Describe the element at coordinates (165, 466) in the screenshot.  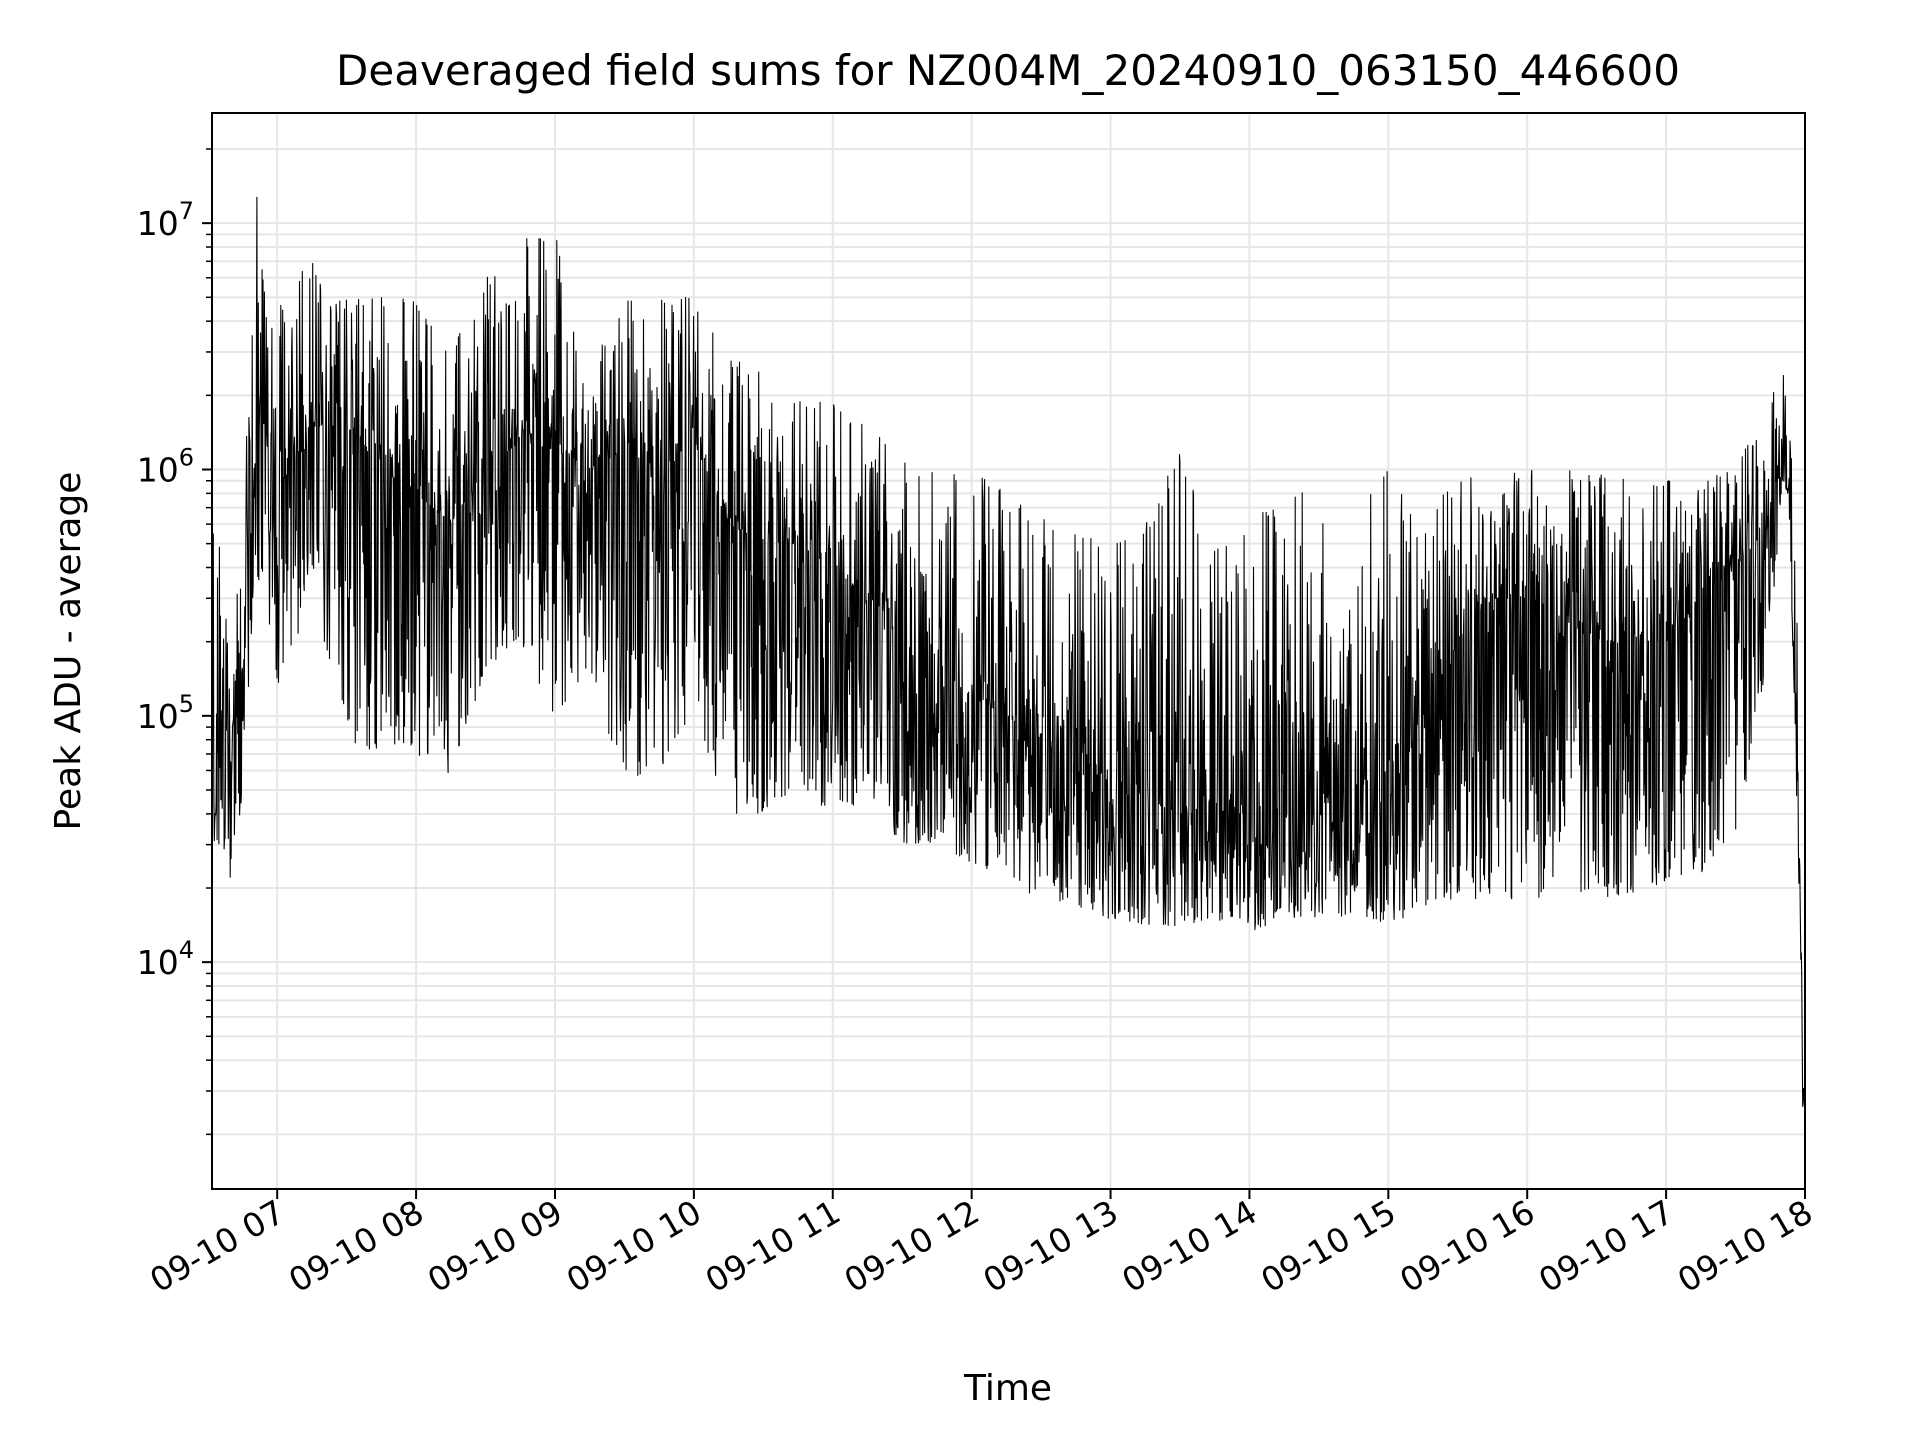
I see `y-tick-label: 10⁶` at that location.